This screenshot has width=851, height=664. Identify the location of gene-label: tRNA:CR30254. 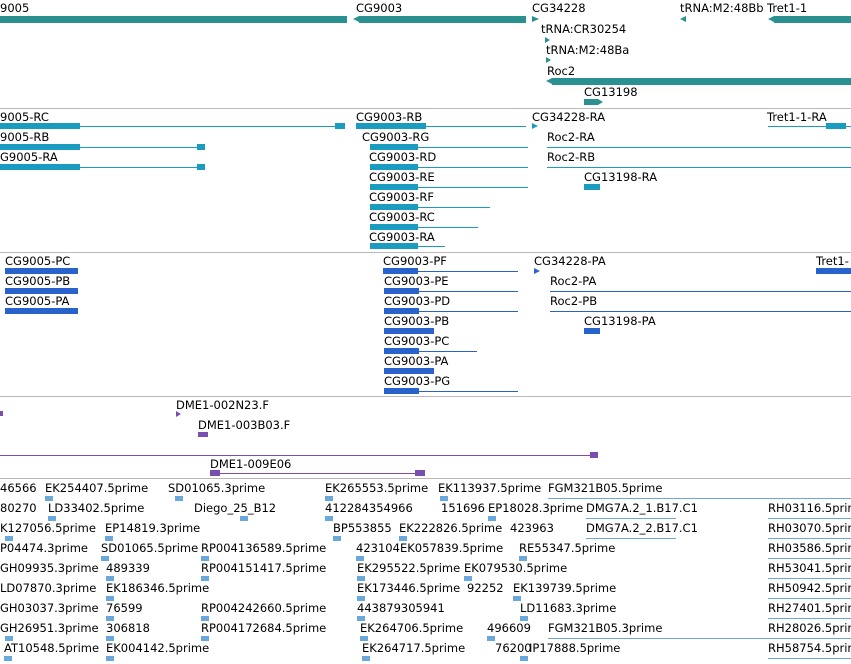
(584, 29).